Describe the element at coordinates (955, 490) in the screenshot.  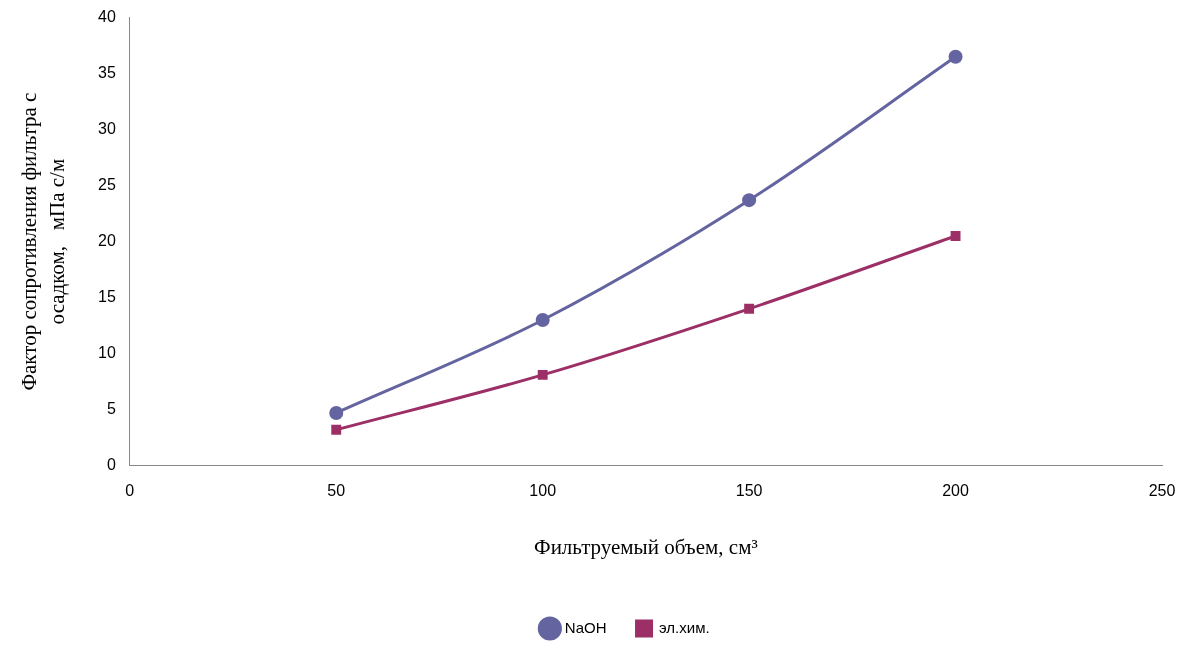
I see `x-tick-label: 200` at that location.